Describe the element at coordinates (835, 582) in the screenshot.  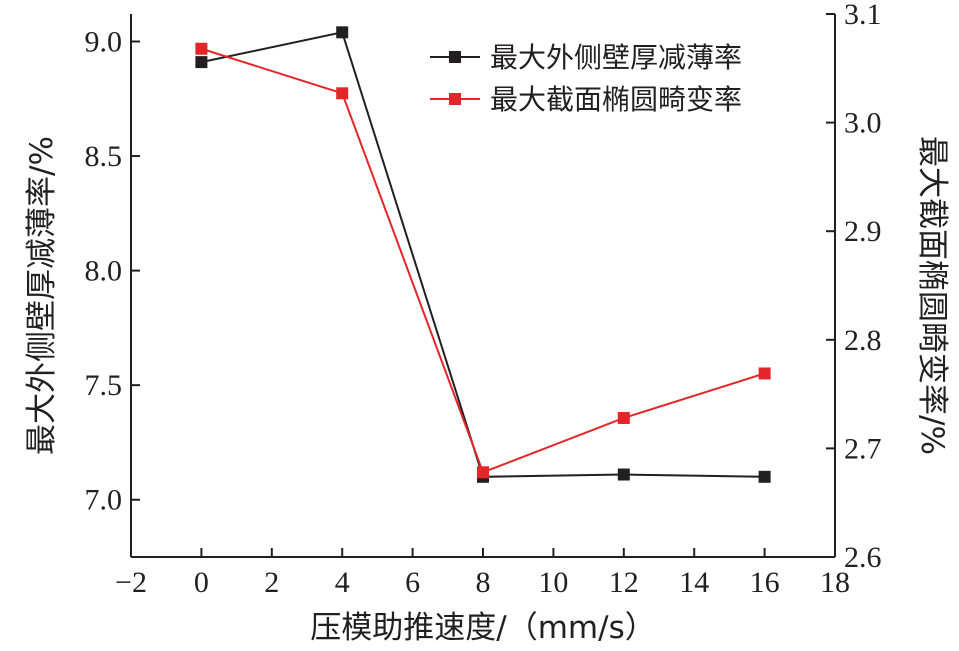
I see `x-tick-label: 18` at that location.